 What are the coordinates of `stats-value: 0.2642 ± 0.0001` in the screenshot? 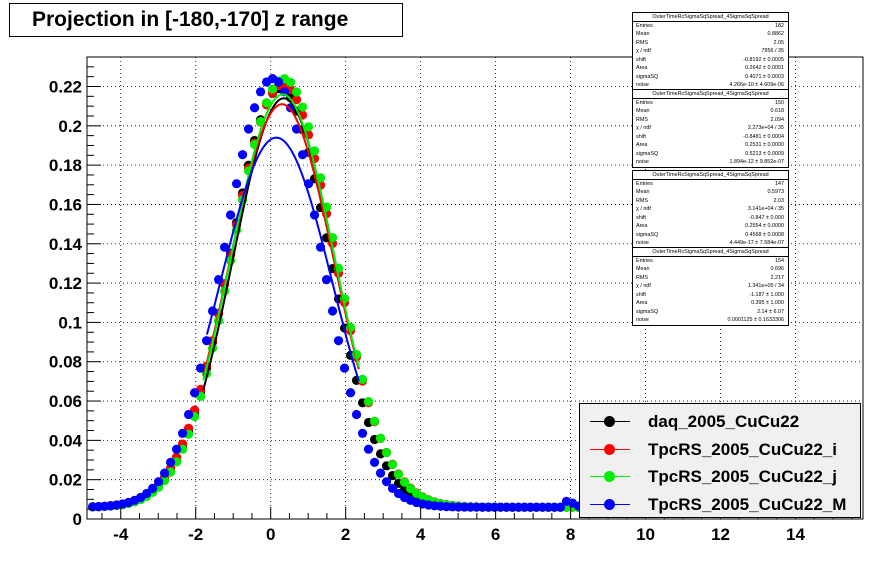 It's located at (764, 68).